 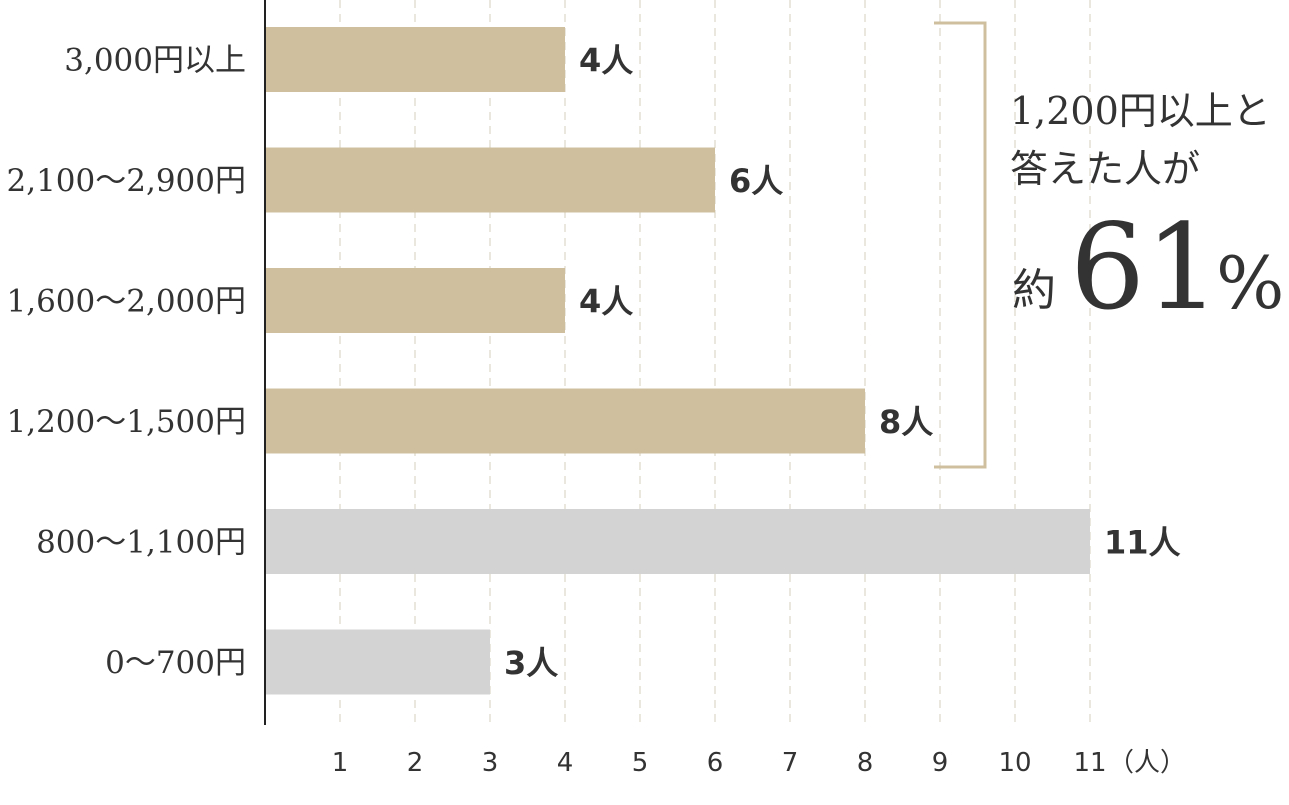 I want to click on value-label-0: 4人, so click(x=606, y=61).